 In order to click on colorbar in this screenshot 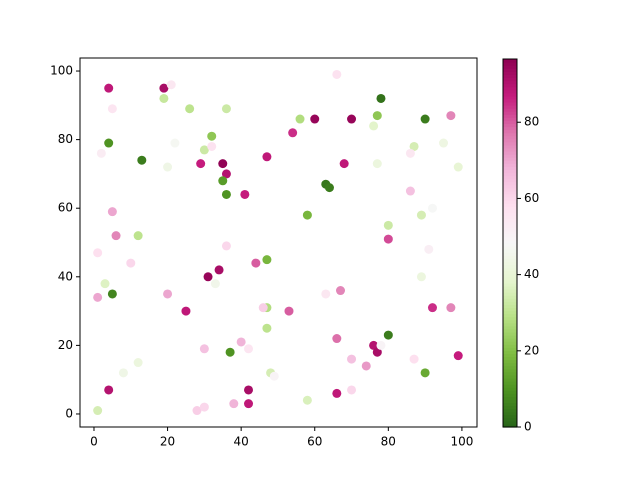, I will do `click(510, 243)`.